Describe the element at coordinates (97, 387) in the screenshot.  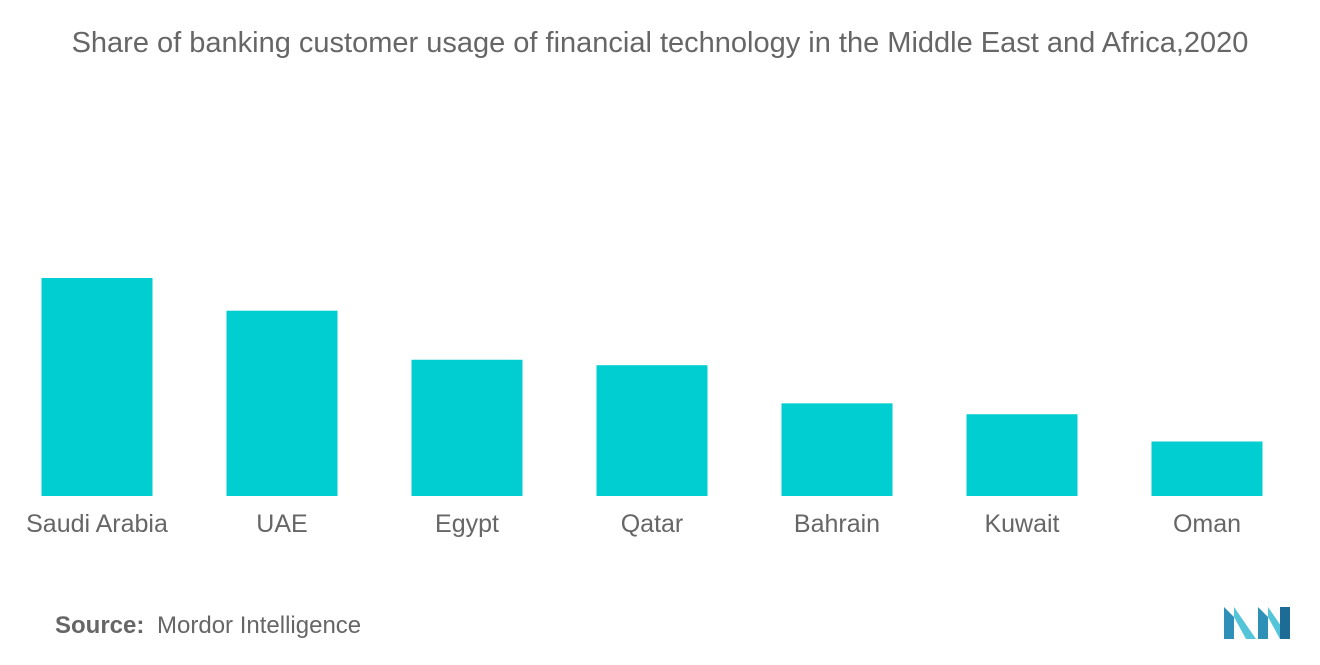
I see `bar-saudi-arabia` at that location.